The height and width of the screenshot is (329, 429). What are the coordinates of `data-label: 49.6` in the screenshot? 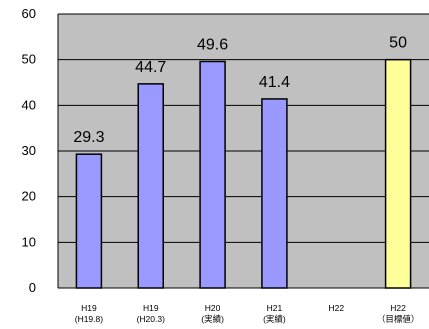 It's located at (212, 44).